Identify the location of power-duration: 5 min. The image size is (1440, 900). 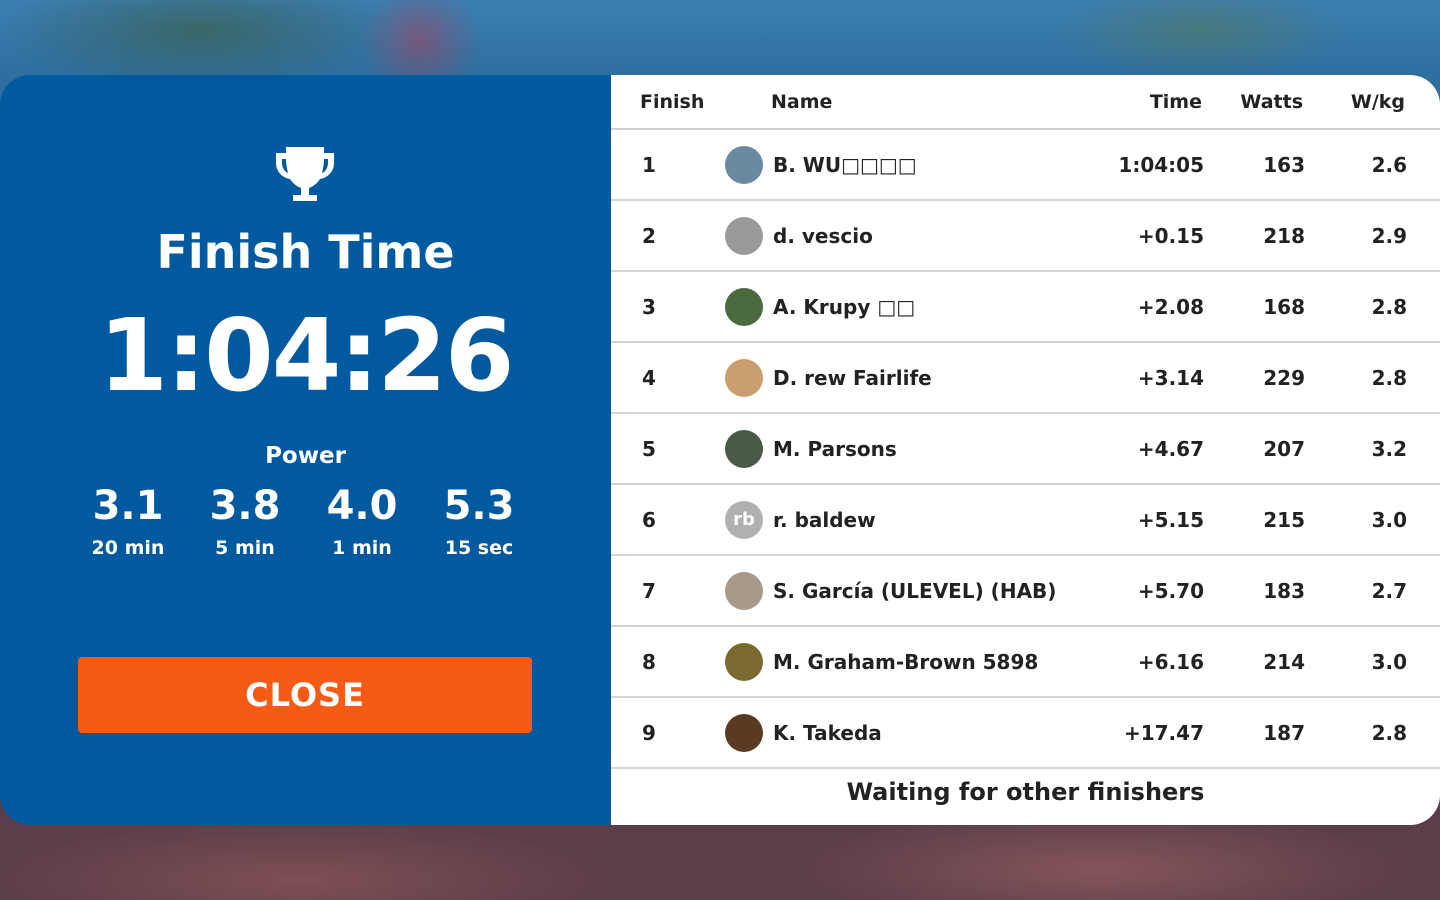
(245, 548).